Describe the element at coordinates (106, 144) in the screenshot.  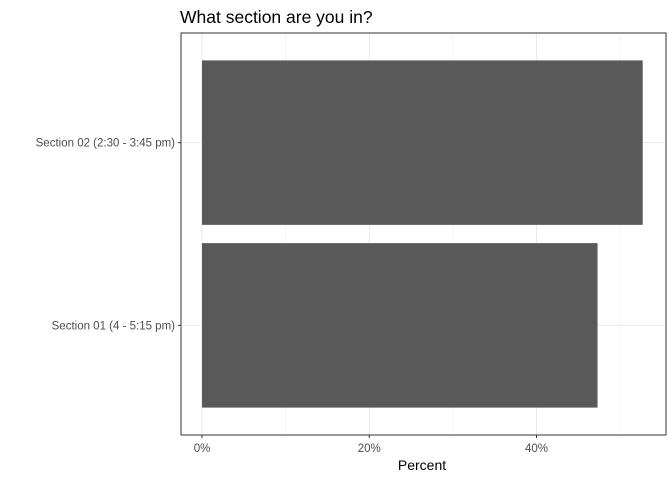
I see `y-tick-label: Section 02 (2:30 - 3:45 pm)` at that location.